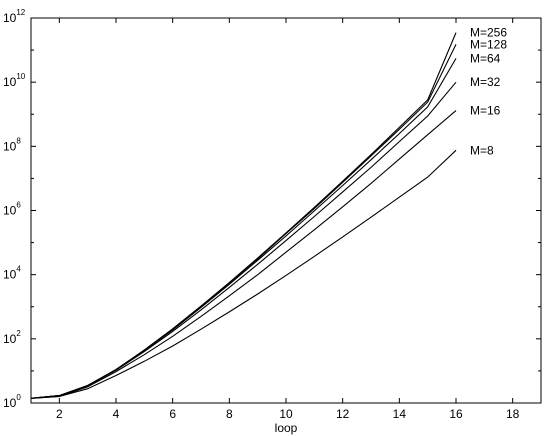 The image size is (545, 436). Describe the element at coordinates (456, 414) in the screenshot. I see `x-tick-label: 16` at that location.